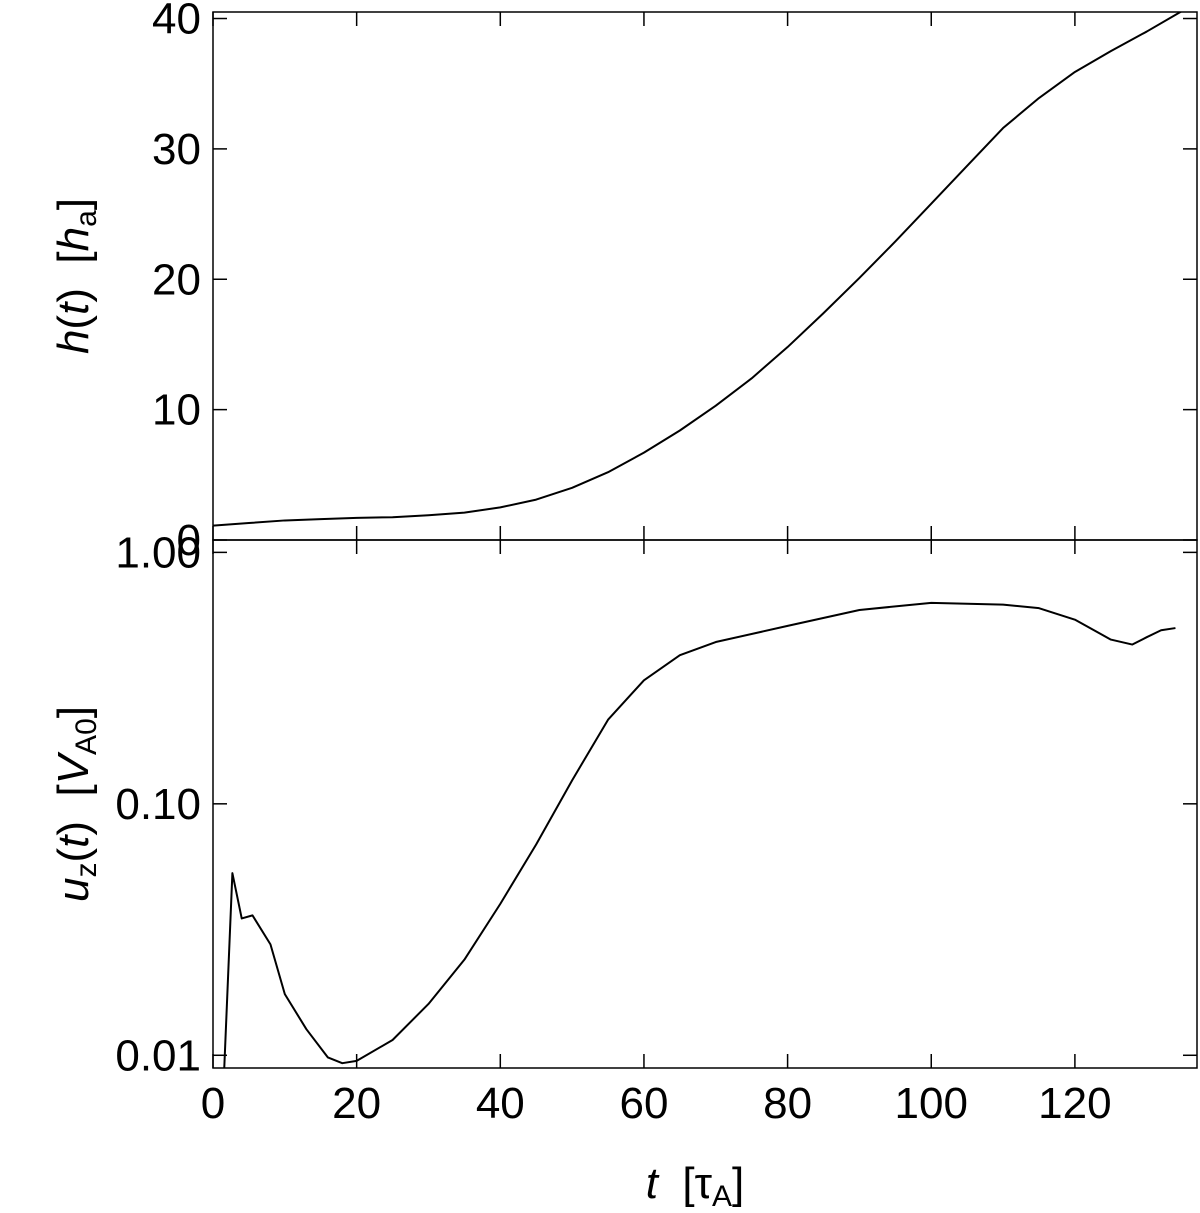 This screenshot has height=1213, width=1200. Describe the element at coordinates (704, 1183) in the screenshot. I see `label-part: τ` at that location.